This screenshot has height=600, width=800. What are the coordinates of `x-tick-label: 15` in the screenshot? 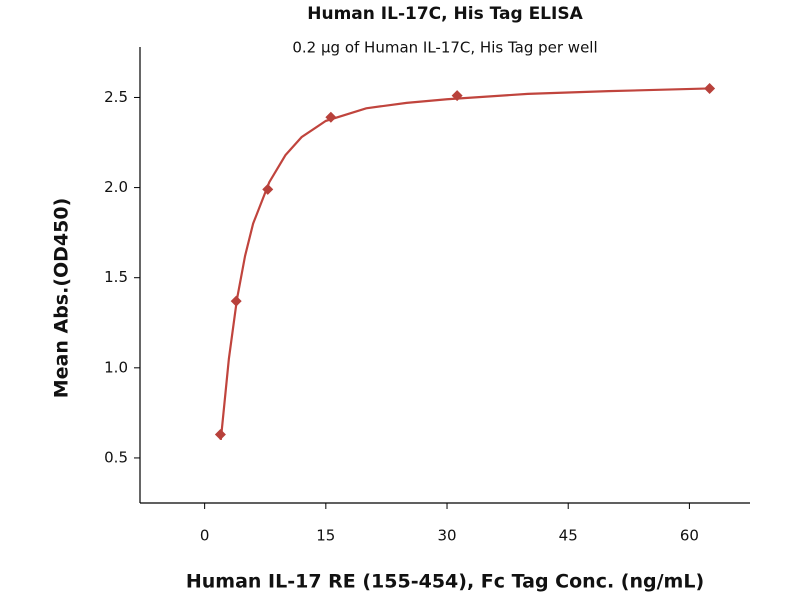 It's located at (325, 536).